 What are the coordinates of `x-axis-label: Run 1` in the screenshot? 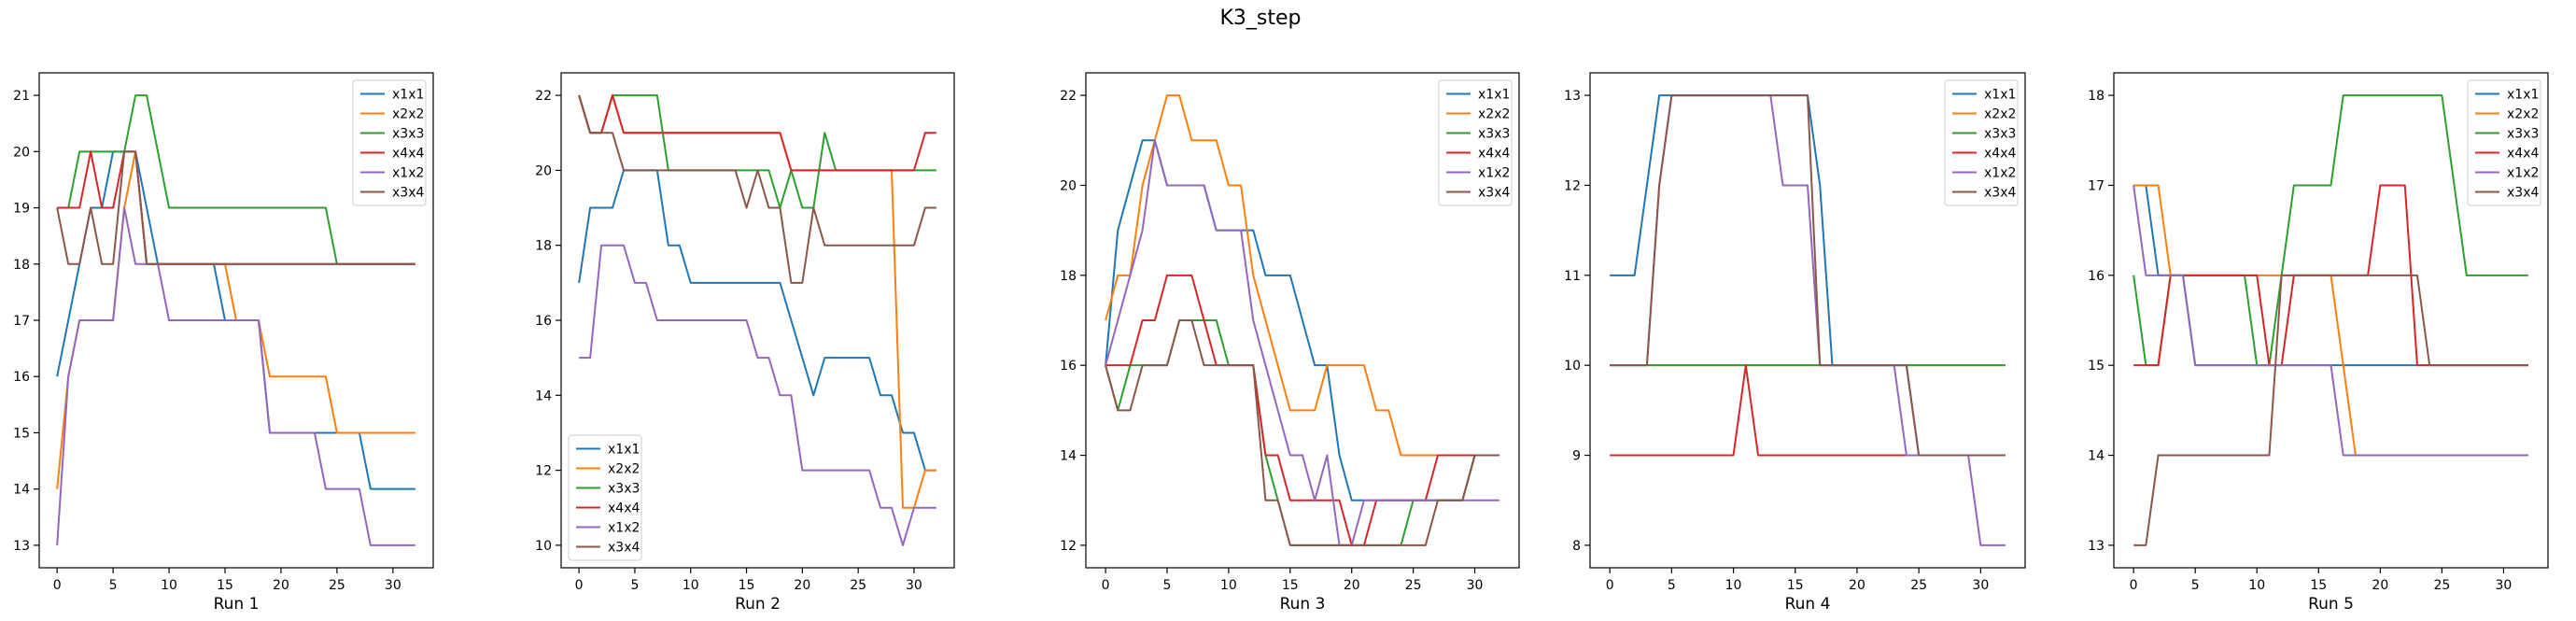 It's located at (237, 605).